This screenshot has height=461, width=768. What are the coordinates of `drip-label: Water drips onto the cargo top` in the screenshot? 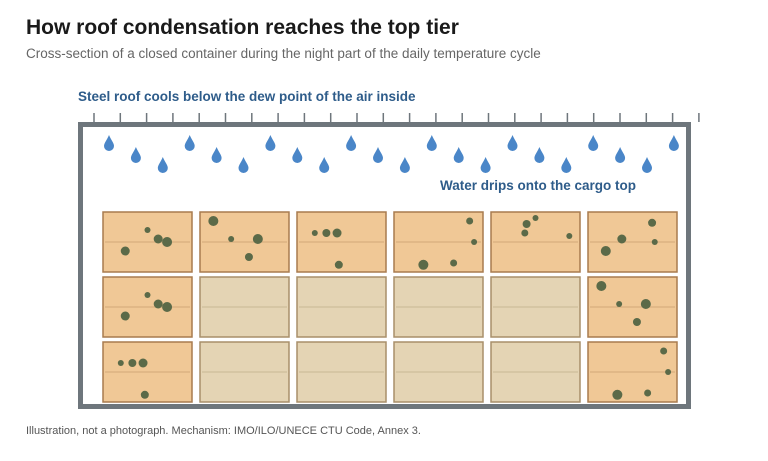 It's located at (538, 185).